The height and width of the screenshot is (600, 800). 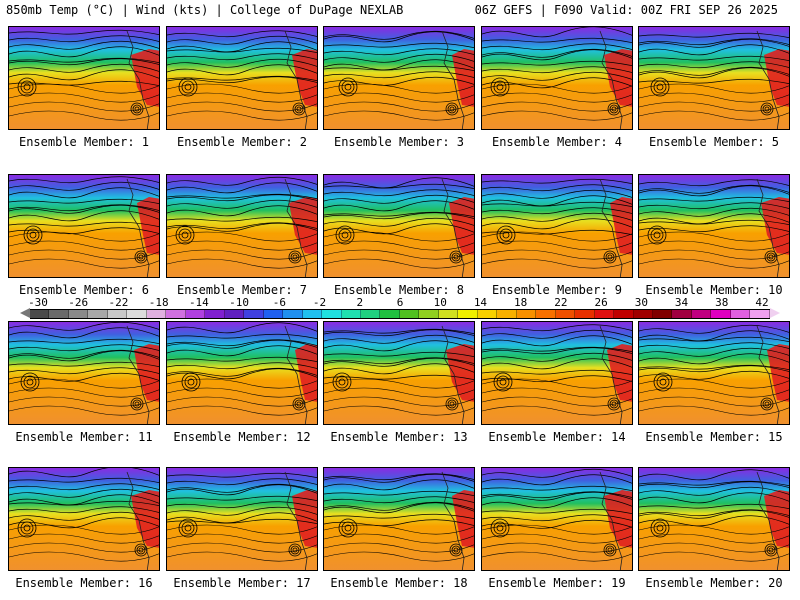 What do you see at coordinates (480, 302) in the screenshot?
I see `colorbar-tick-label: 14` at bounding box center [480, 302].